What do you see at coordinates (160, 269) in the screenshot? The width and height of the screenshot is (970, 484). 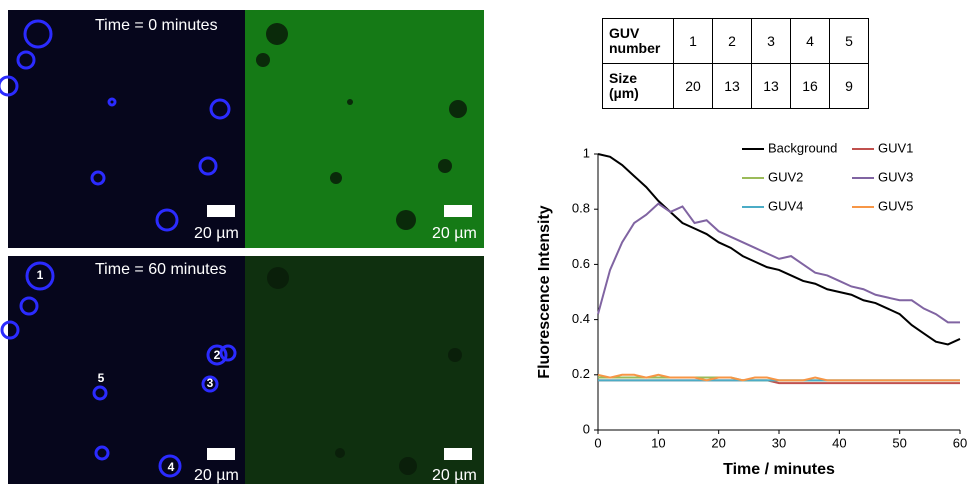 I see `time-label: Time = 60 minutes` at bounding box center [160, 269].